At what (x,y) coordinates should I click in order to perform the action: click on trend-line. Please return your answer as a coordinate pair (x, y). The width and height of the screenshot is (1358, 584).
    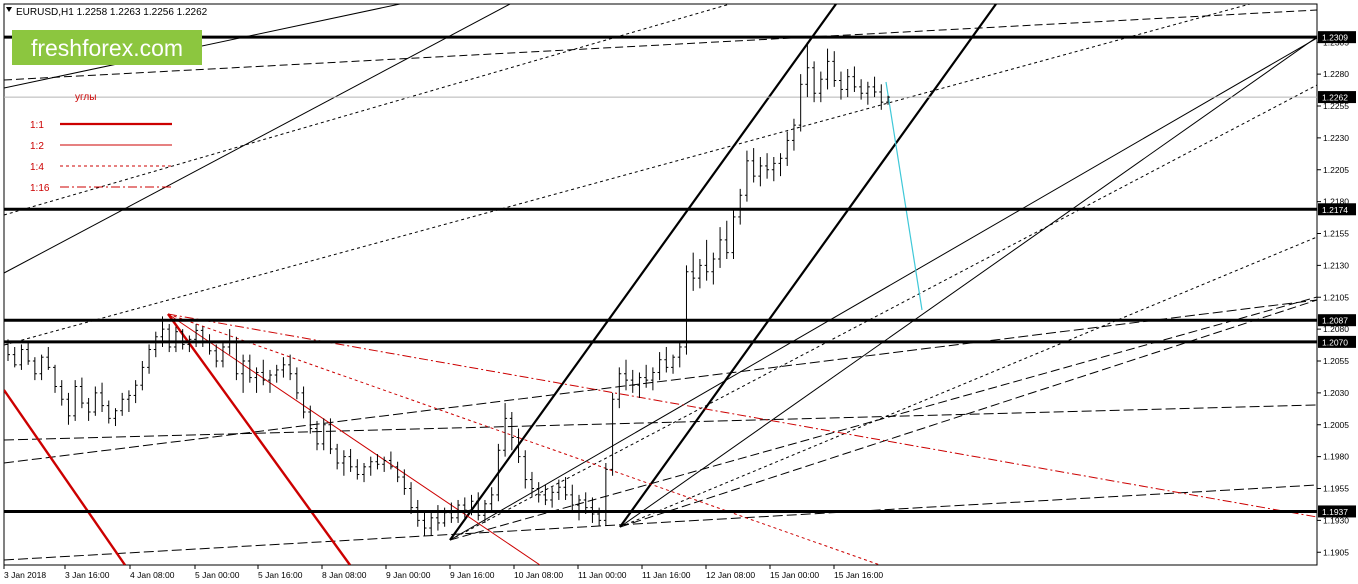
    Looking at the image, I should click on (660, 422).